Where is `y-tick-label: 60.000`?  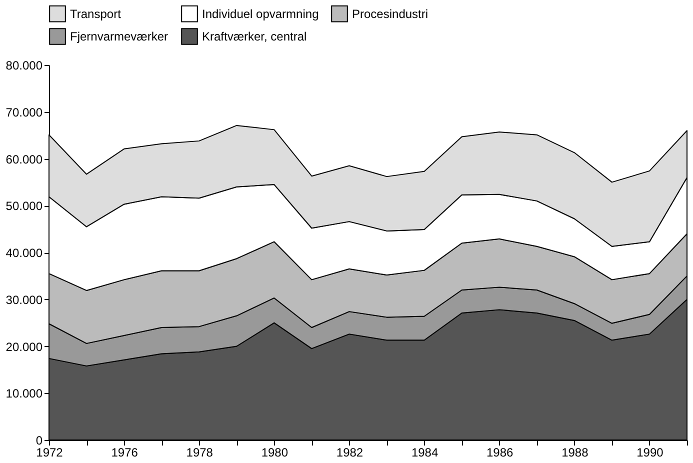
y-tick-label: 60.000 is located at coordinates (24, 159).